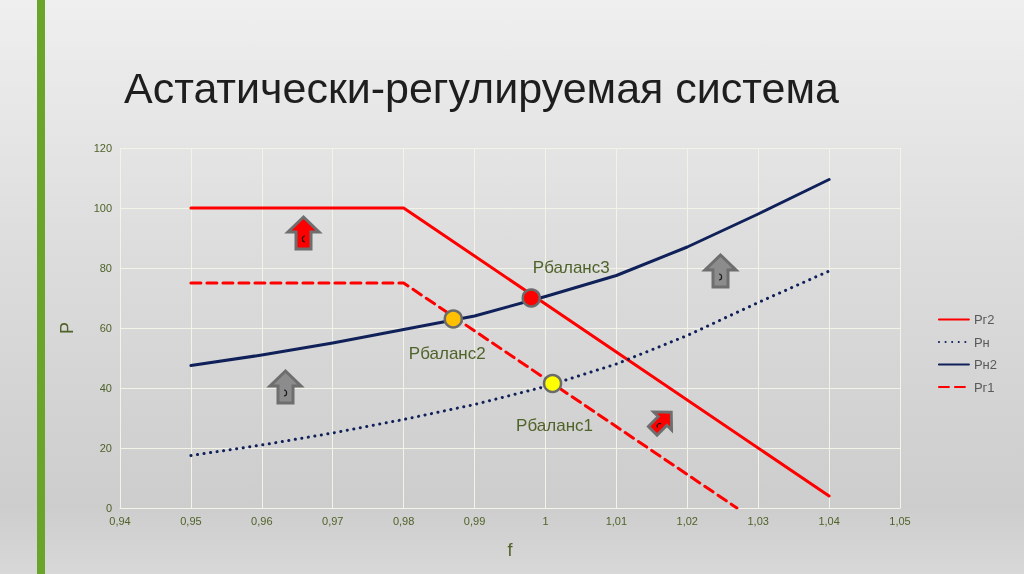 Image resolution: width=1024 pixels, height=574 pixels. Describe the element at coordinates (616, 520) in the screenshot. I see `x-tick-label: 1,01` at that location.